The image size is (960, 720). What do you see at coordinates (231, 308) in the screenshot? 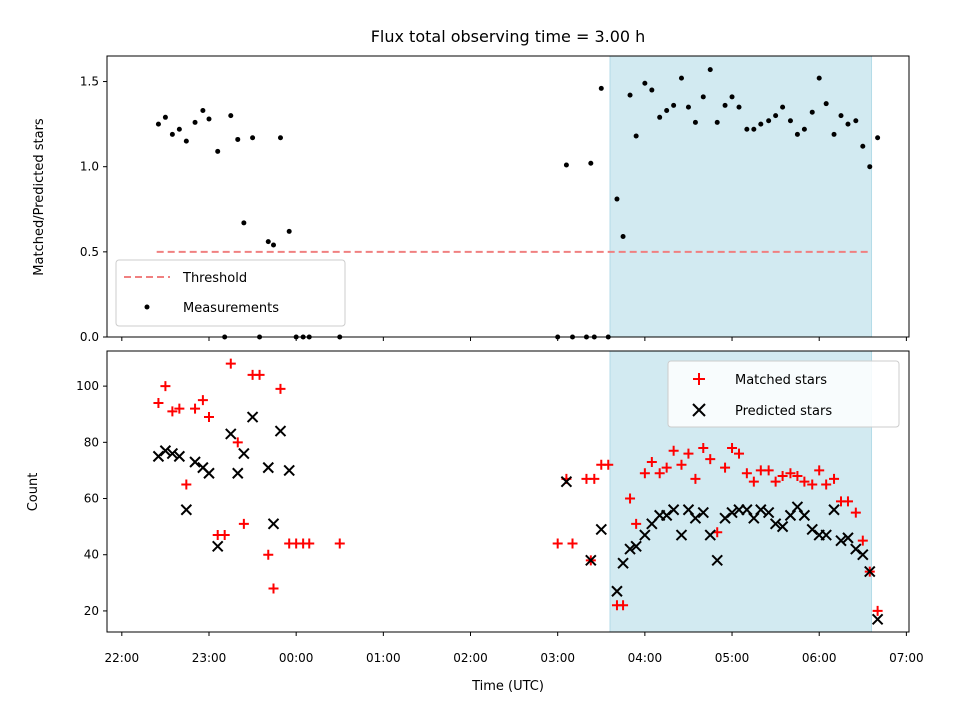
I see `legend-measurements-label: Measurements` at bounding box center [231, 308].